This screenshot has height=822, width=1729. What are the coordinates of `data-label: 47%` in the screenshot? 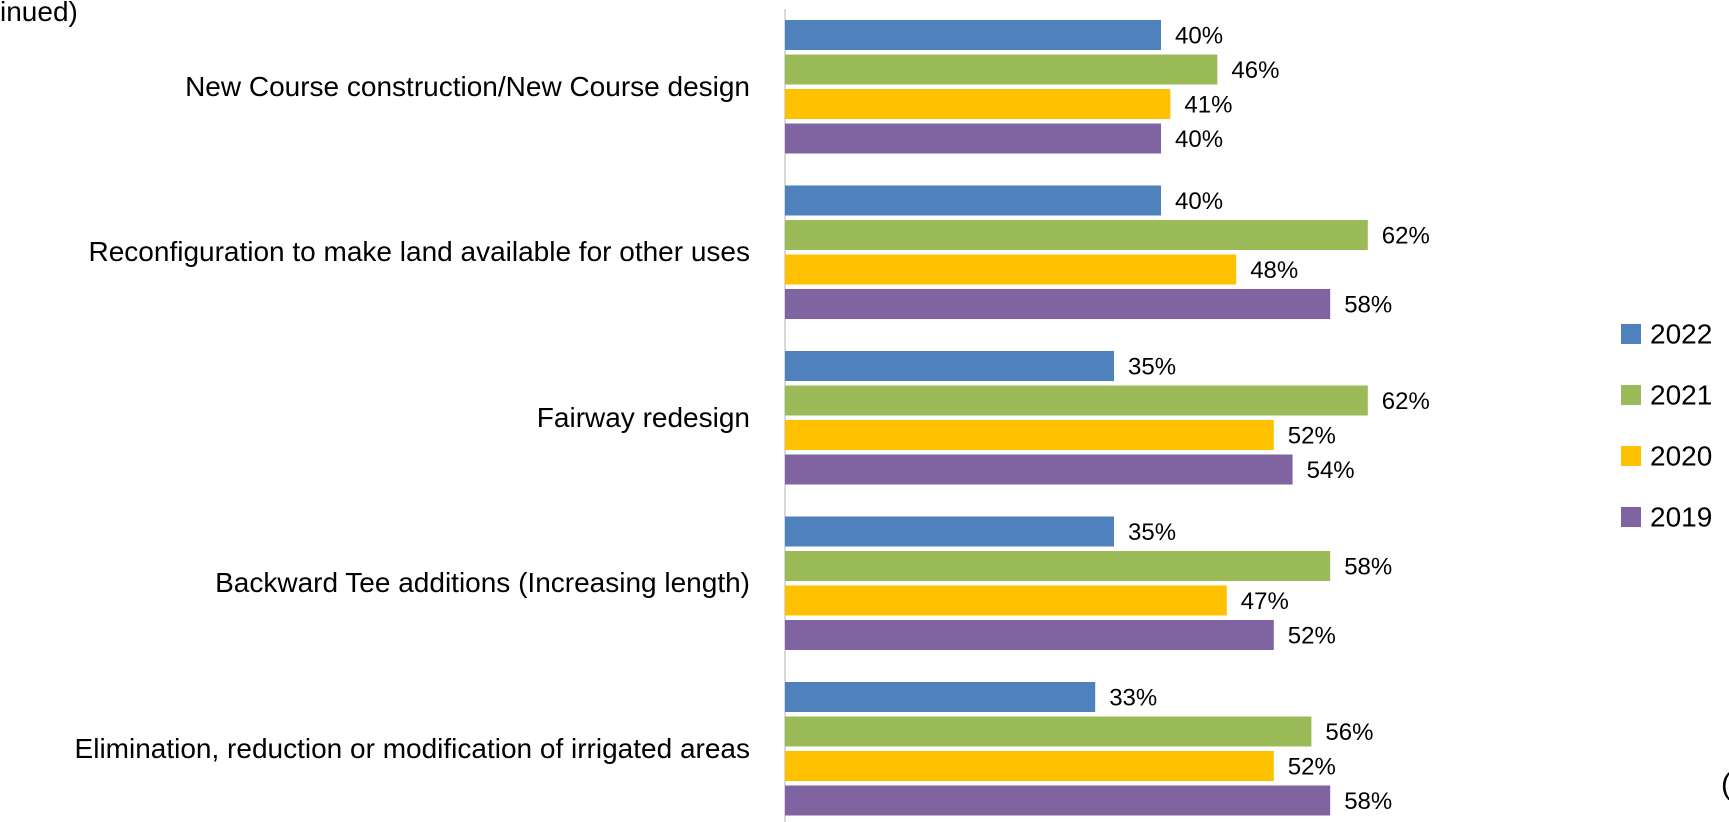 It's located at (1265, 601).